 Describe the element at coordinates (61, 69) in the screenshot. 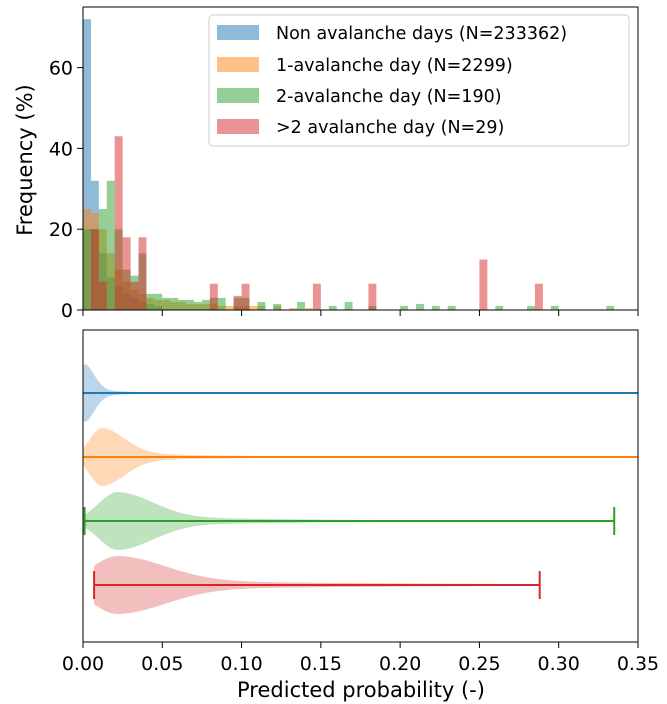

I see `y-tick-label: 60` at that location.